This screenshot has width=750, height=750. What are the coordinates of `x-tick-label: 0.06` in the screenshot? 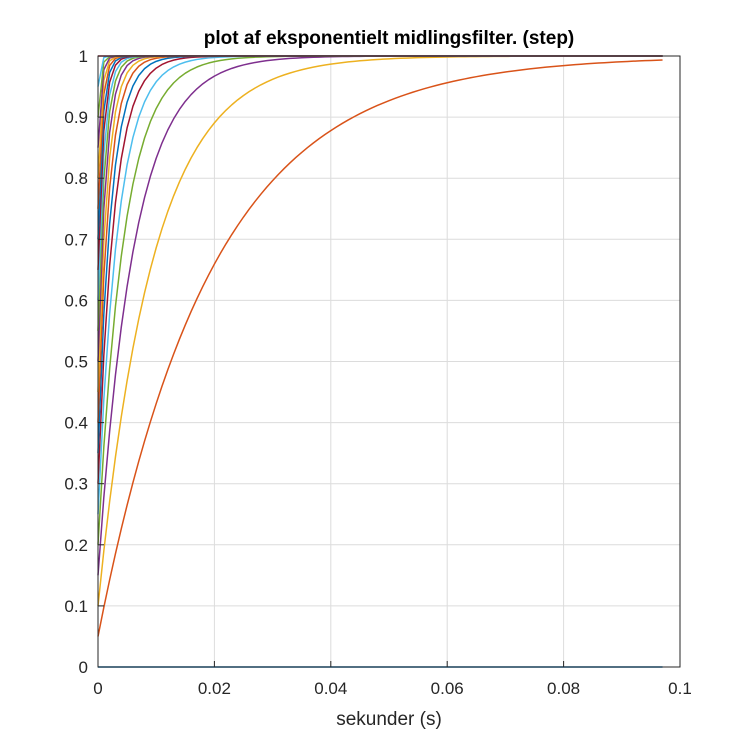 It's located at (447, 688).